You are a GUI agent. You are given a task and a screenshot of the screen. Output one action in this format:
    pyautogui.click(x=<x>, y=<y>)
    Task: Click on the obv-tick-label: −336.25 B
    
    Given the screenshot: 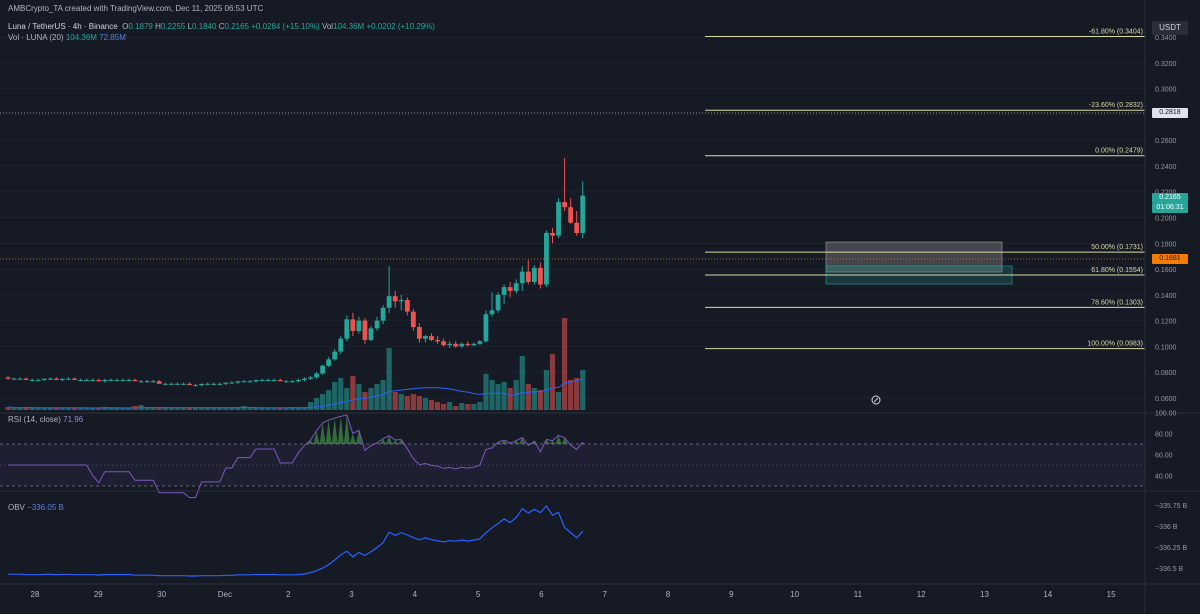 What is the action you would take?
    pyautogui.click(x=1171, y=548)
    